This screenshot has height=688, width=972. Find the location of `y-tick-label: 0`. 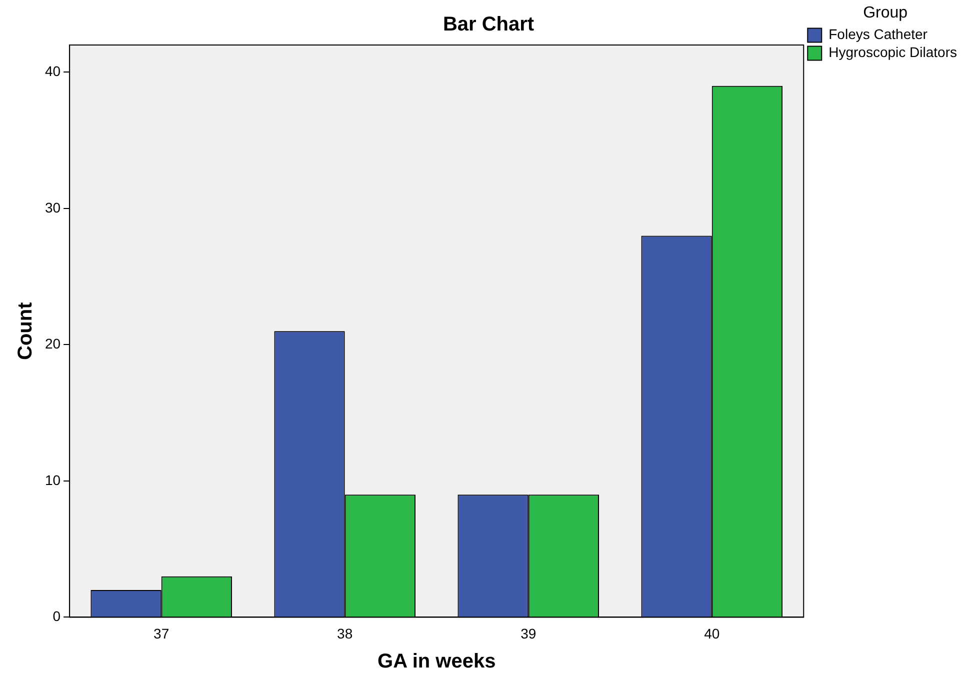

y-tick-label: 0 is located at coordinates (56, 616).